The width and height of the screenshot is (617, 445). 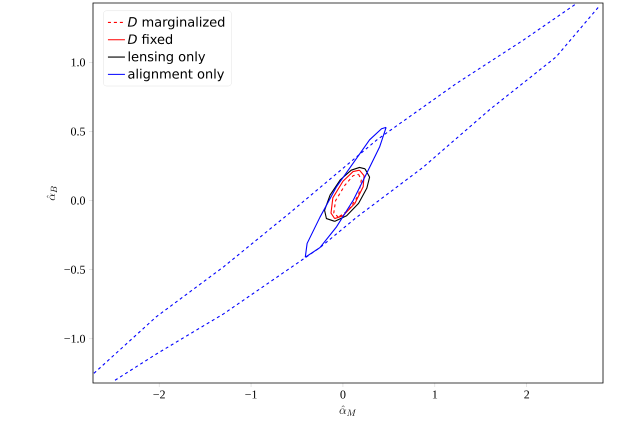 I want to click on x-tick-label: 2, so click(x=527, y=394).